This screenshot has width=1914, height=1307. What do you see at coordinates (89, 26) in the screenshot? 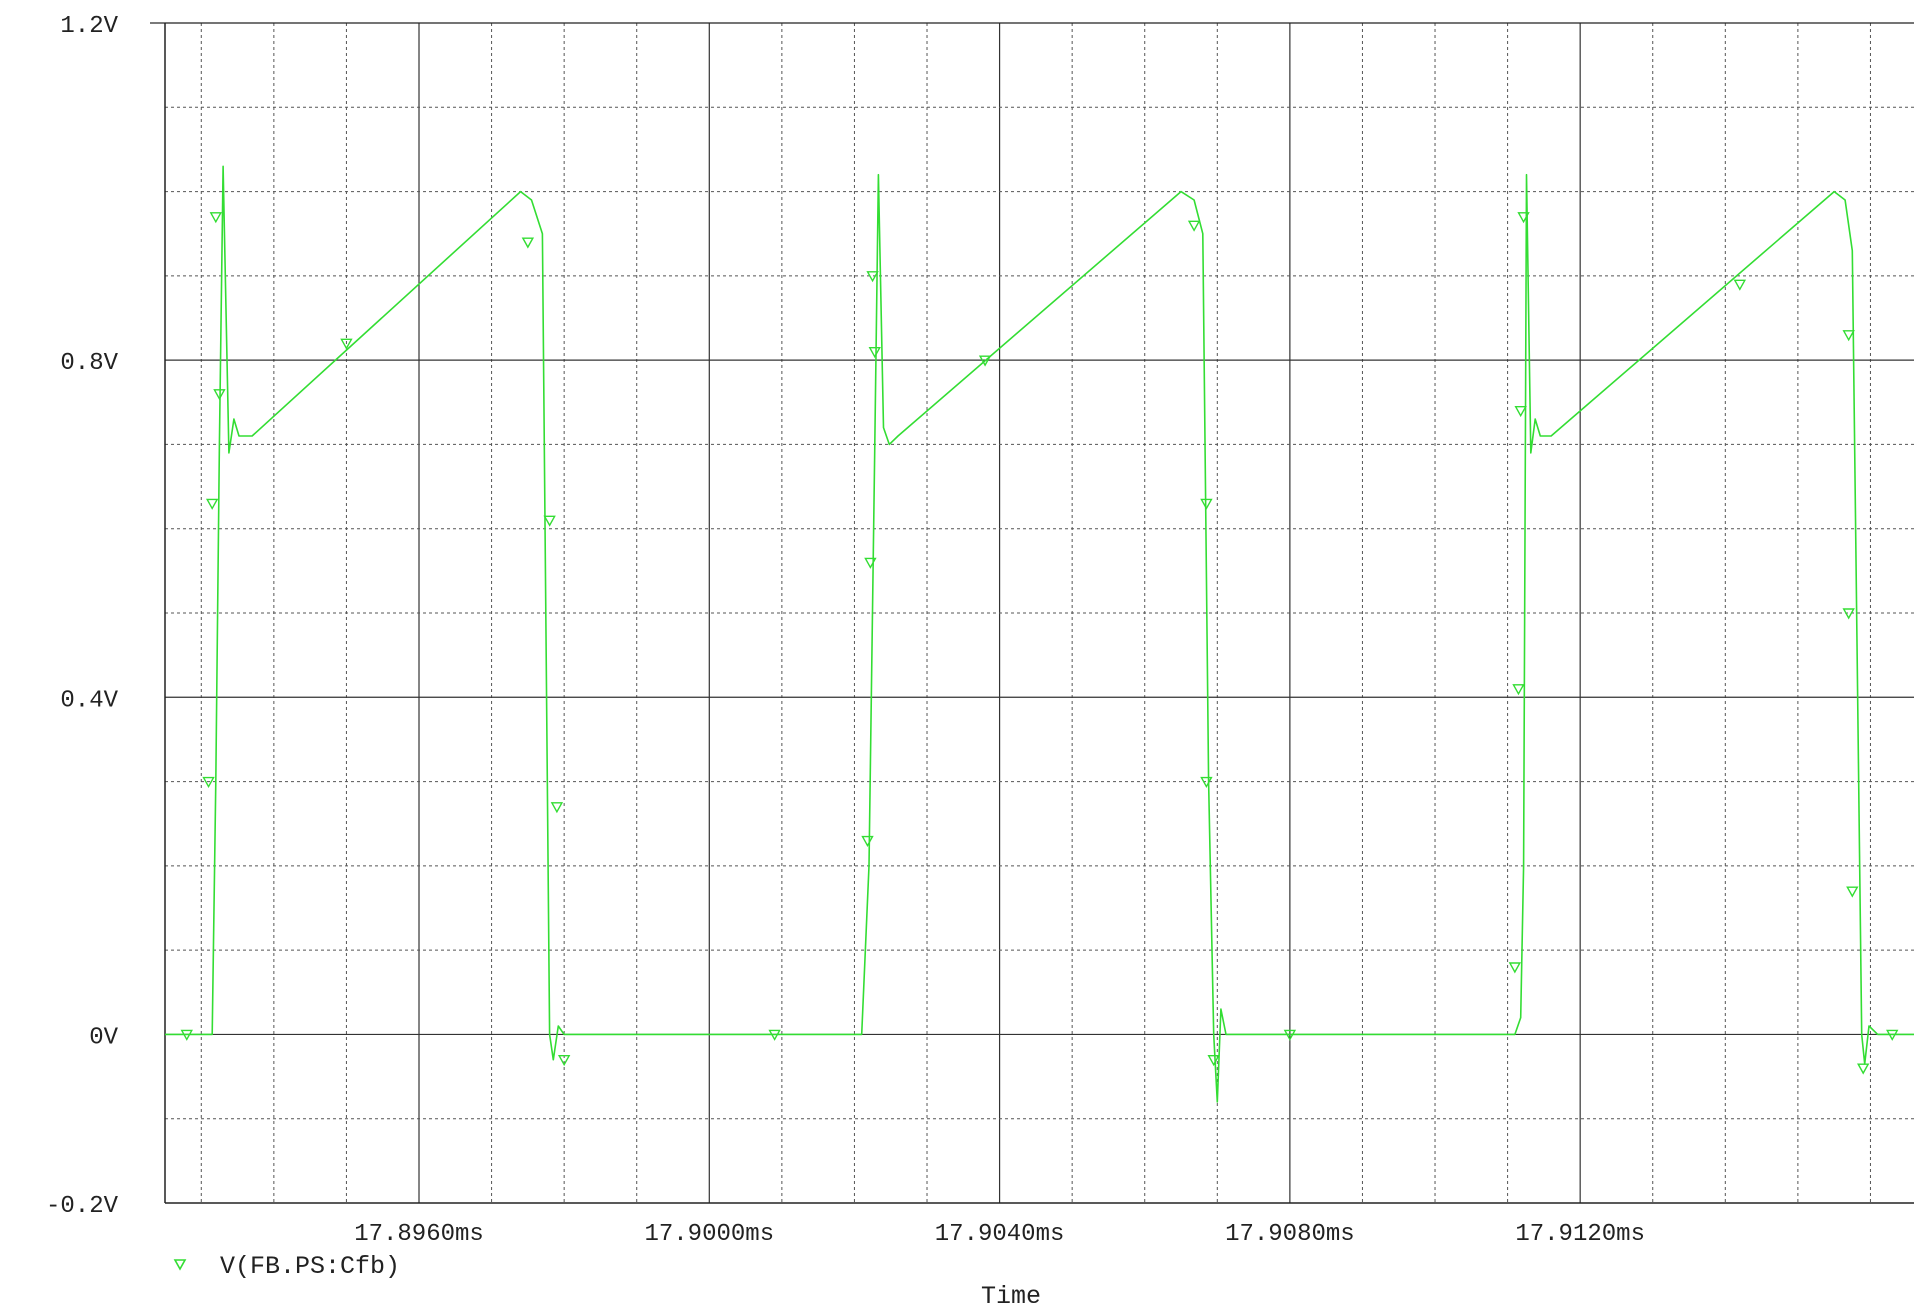
I see `y-tick-label: 1.2V` at bounding box center [89, 26].